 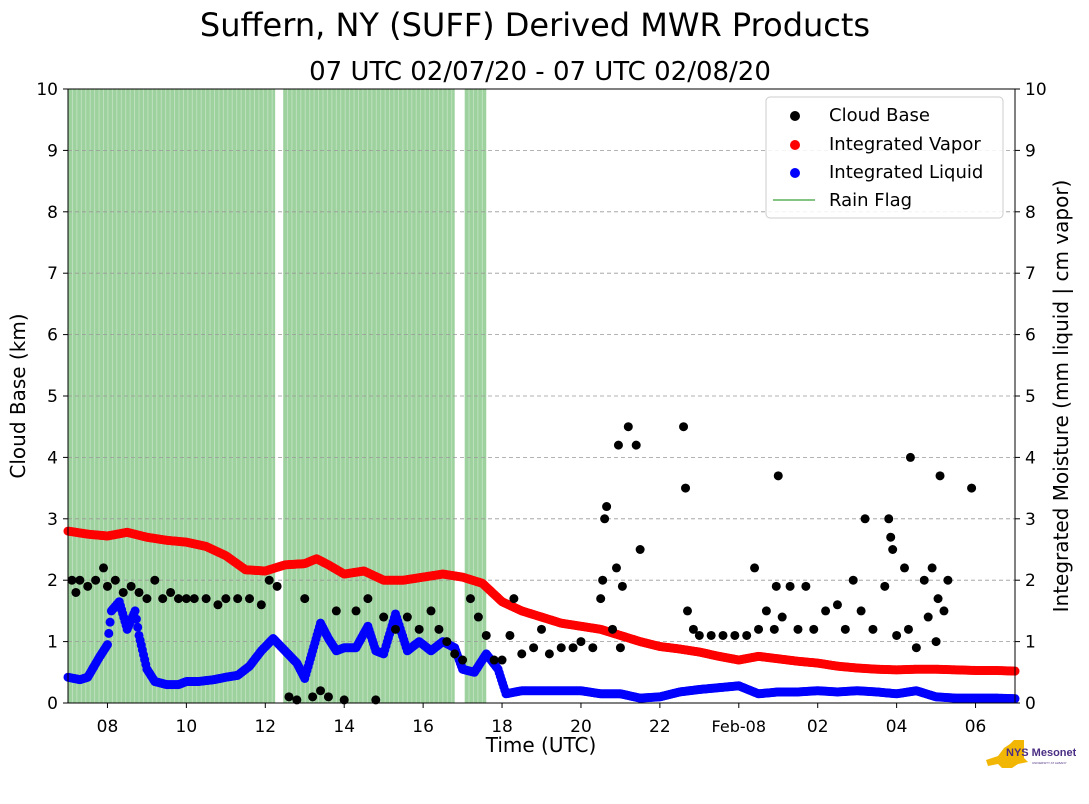 I want to click on y-tick-label-right: 1, so click(x=1030, y=643).